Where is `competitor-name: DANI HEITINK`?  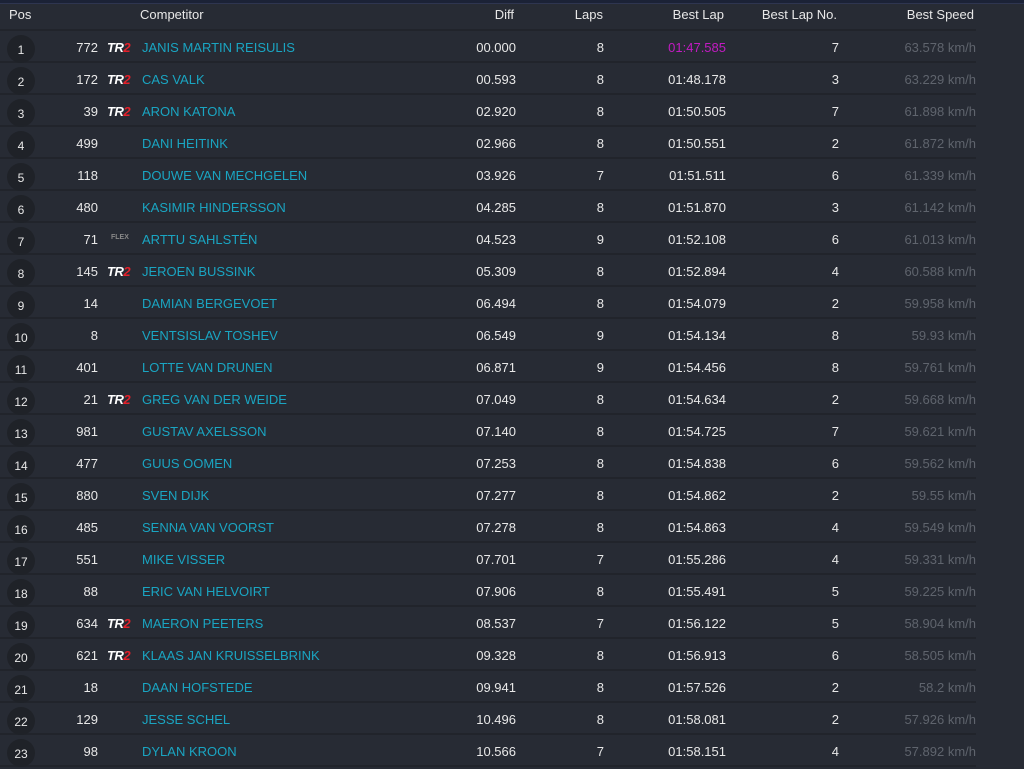 competitor-name: DANI HEITINK is located at coordinates (185, 143).